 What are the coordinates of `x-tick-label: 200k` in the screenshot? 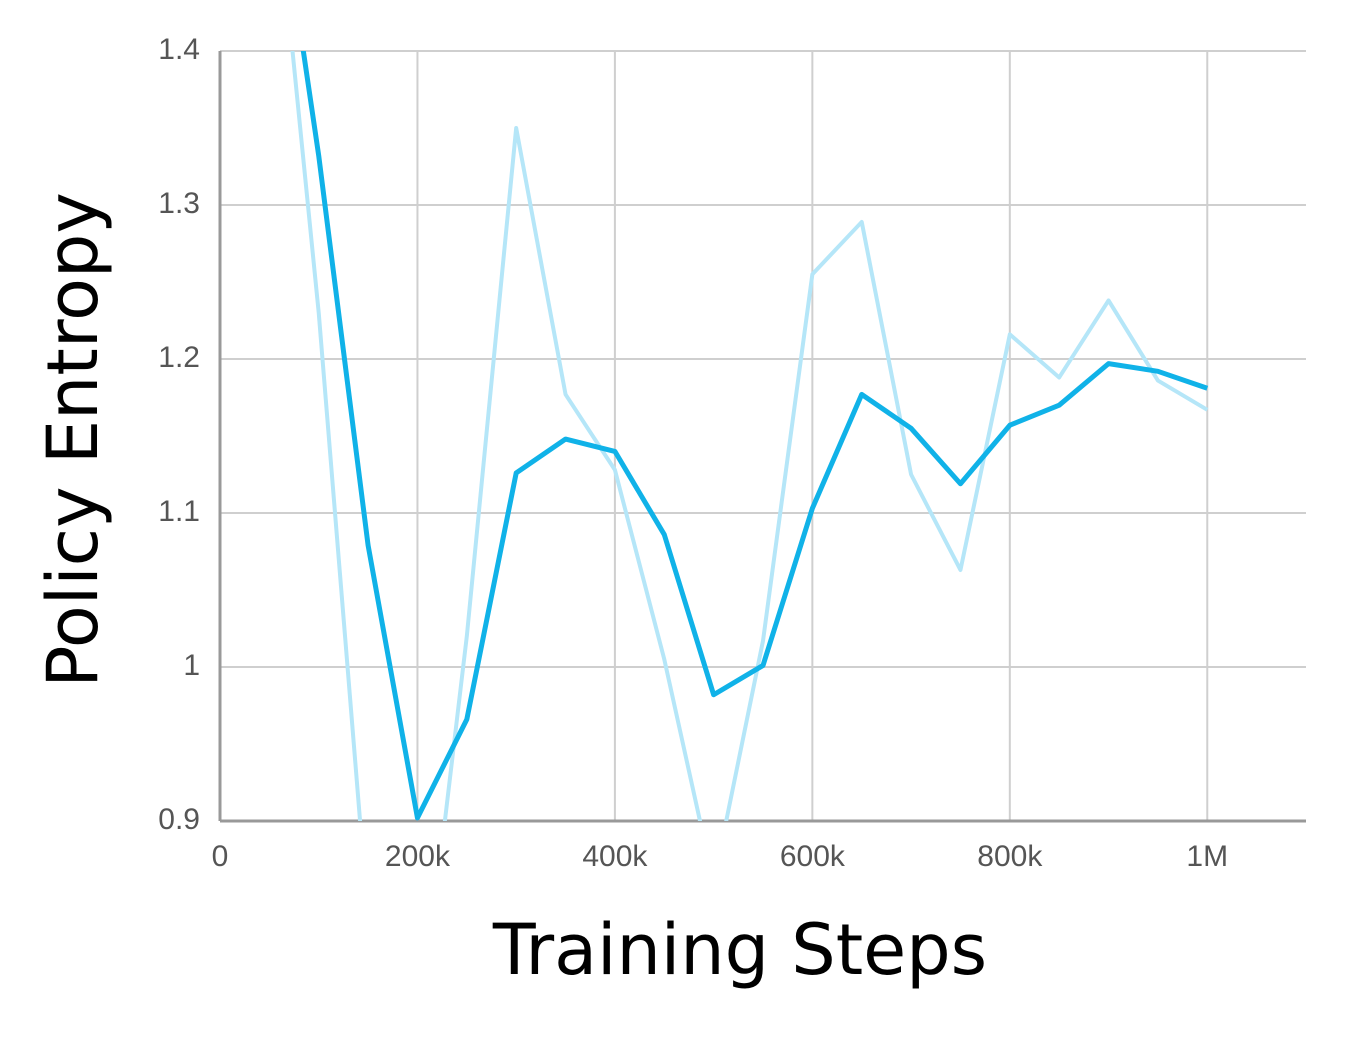 It's located at (418, 856).